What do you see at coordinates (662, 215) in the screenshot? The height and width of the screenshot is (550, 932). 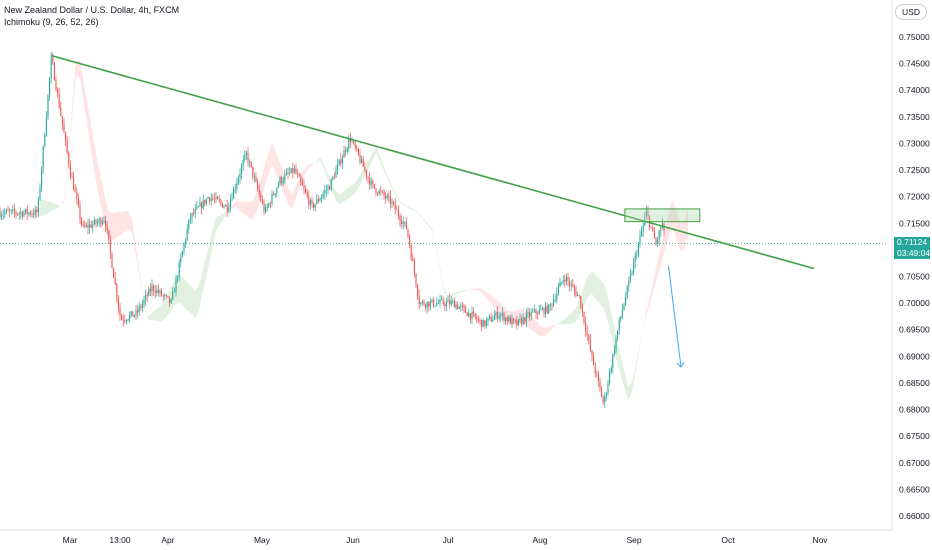 I see `resistance-zone` at bounding box center [662, 215].